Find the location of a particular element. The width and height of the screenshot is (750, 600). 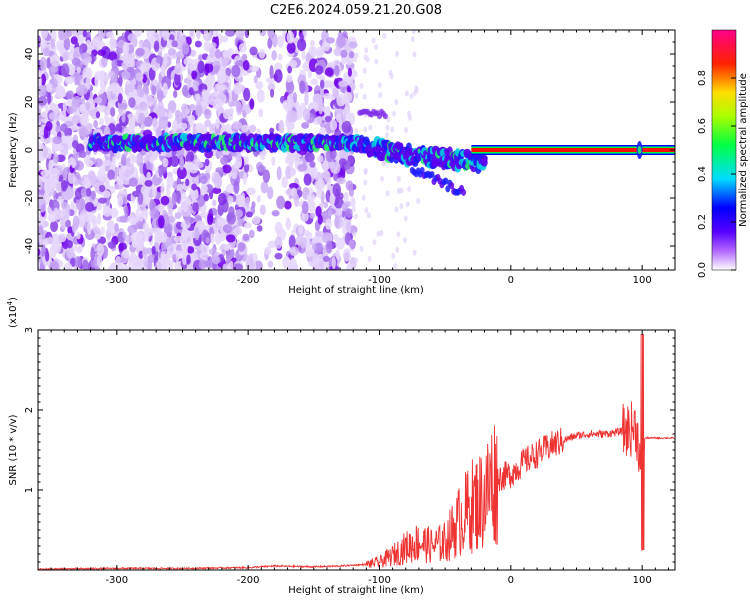

y-tick-label: 0 is located at coordinates (29, 150).